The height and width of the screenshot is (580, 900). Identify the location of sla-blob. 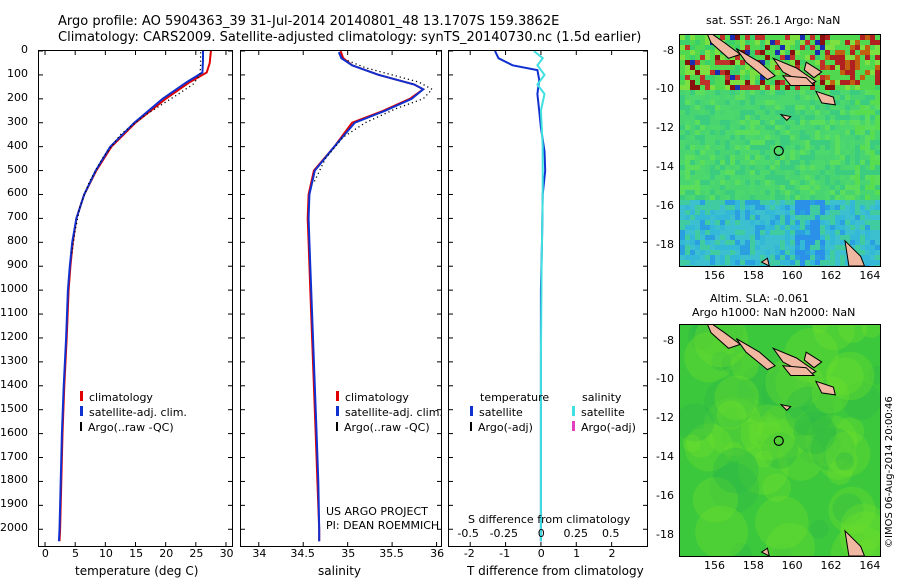
(870, 331).